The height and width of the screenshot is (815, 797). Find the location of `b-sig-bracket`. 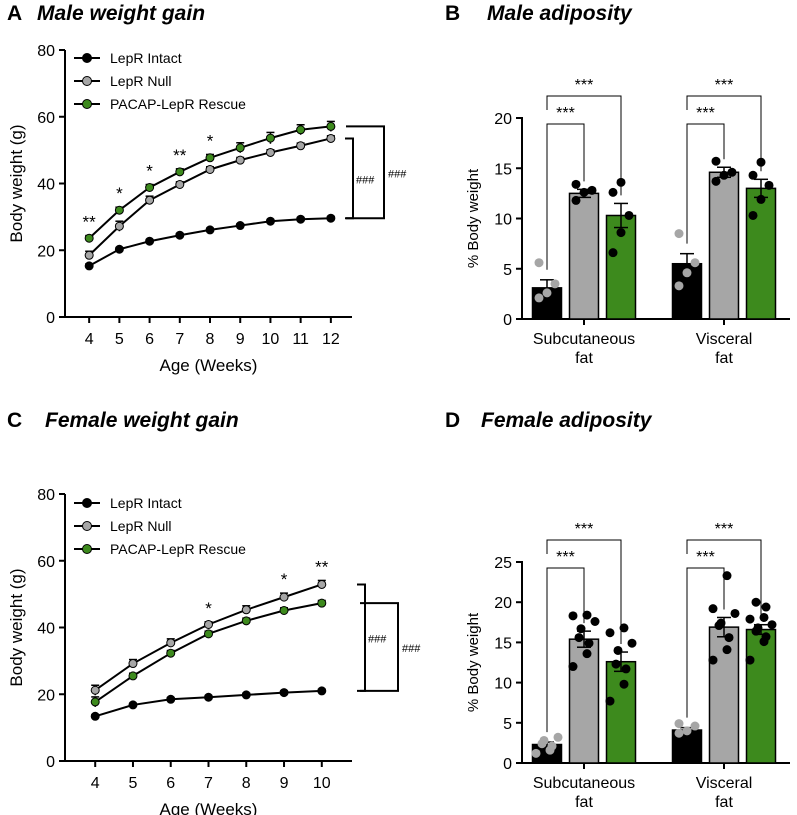

b-sig-bracket is located at coordinates (724, 133).